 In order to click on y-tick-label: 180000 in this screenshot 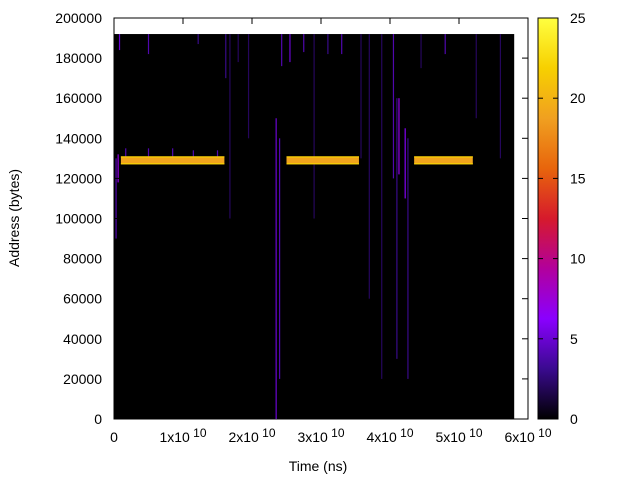, I will do `click(78, 58)`.